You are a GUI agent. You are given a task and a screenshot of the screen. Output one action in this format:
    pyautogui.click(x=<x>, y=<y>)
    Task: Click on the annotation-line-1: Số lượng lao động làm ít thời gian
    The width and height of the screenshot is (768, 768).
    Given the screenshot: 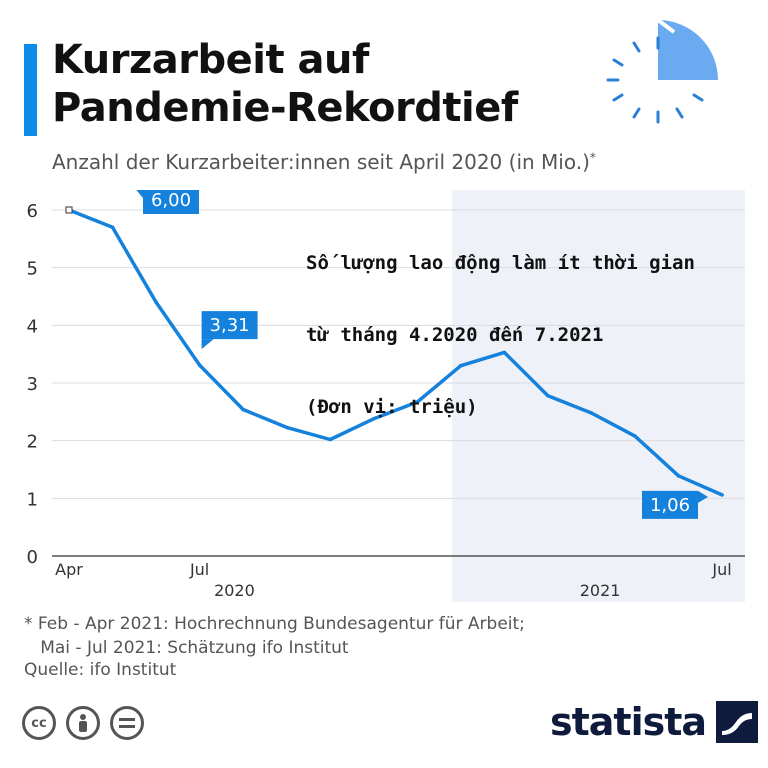 What is the action you would take?
    pyautogui.click(x=500, y=263)
    